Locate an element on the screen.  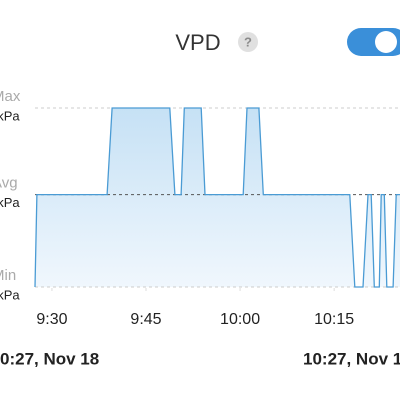
x-tick-label: 10:00 is located at coordinates (240, 319).